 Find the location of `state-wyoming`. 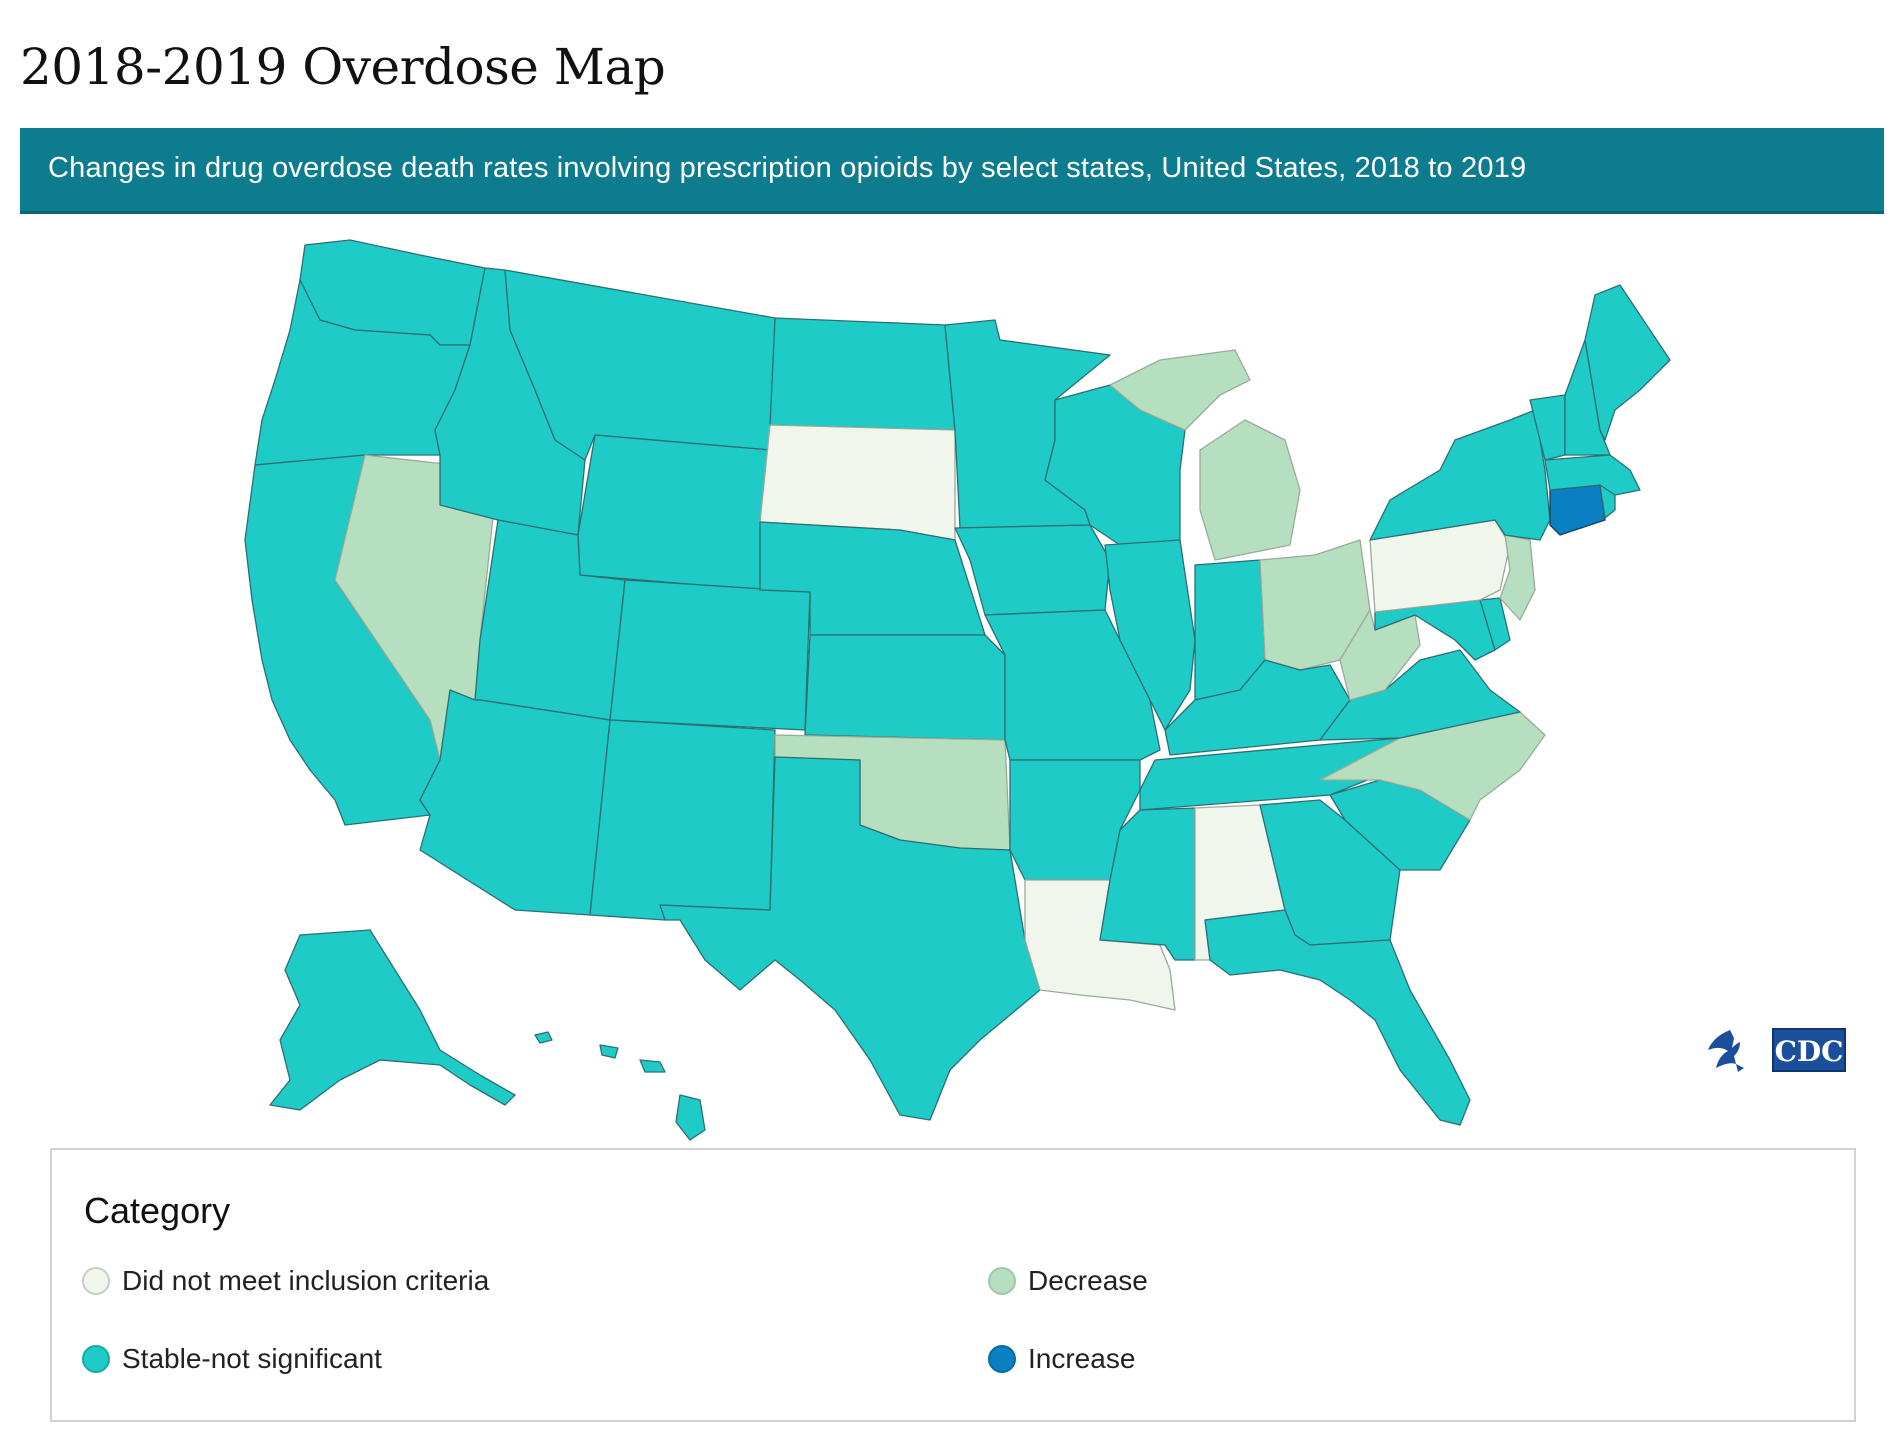

state-wyoming is located at coordinates (674, 512).